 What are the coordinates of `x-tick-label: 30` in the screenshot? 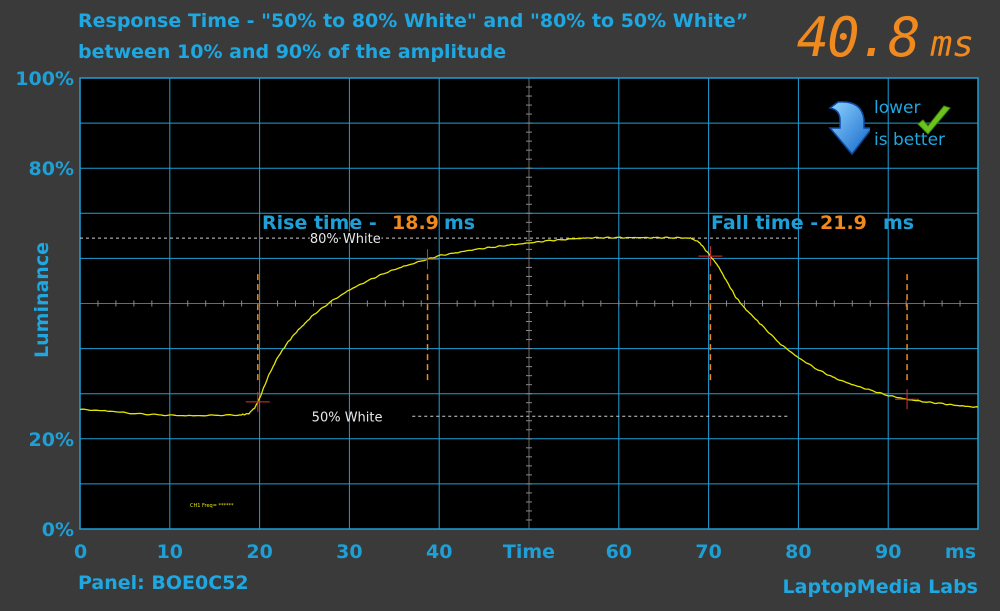 It's located at (349, 552).